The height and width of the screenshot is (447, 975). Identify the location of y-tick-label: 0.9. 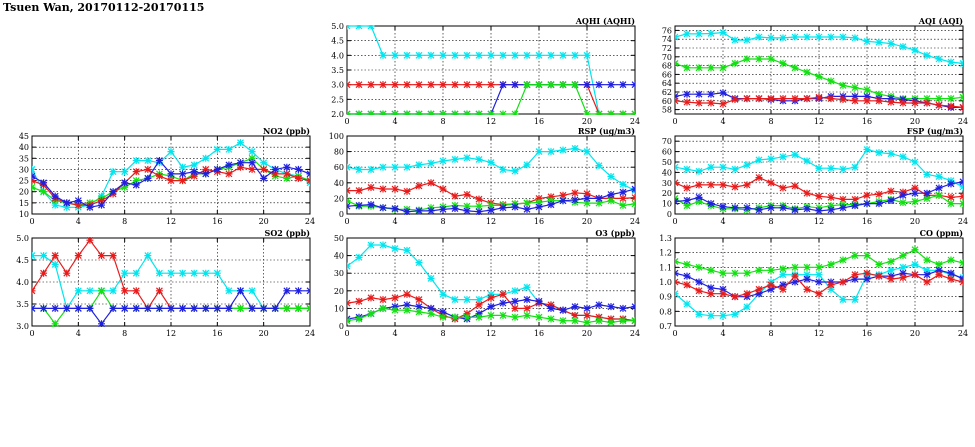
(665, 297).